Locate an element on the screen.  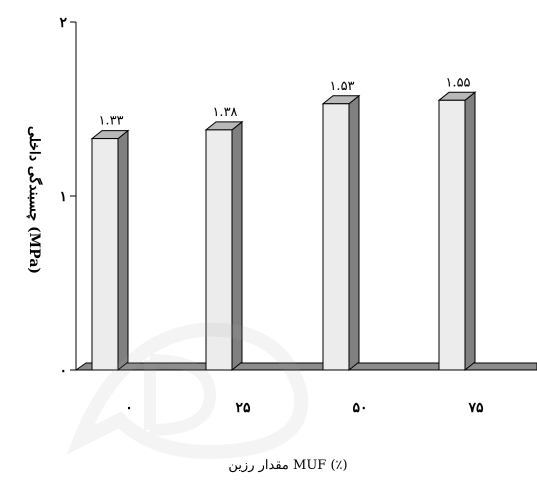
x-tick-label: ۲۵ is located at coordinates (243, 408).